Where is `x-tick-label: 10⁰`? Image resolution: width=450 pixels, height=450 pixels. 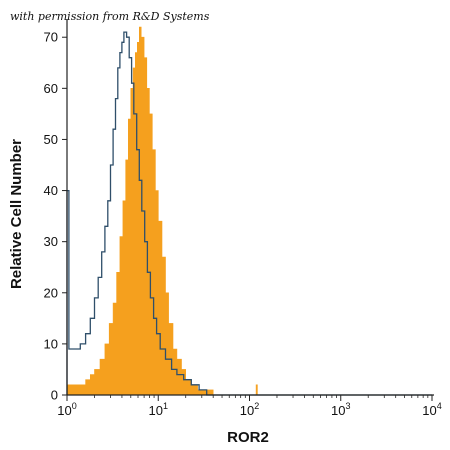 x-tick-label: 10⁰ is located at coordinates (66, 409).